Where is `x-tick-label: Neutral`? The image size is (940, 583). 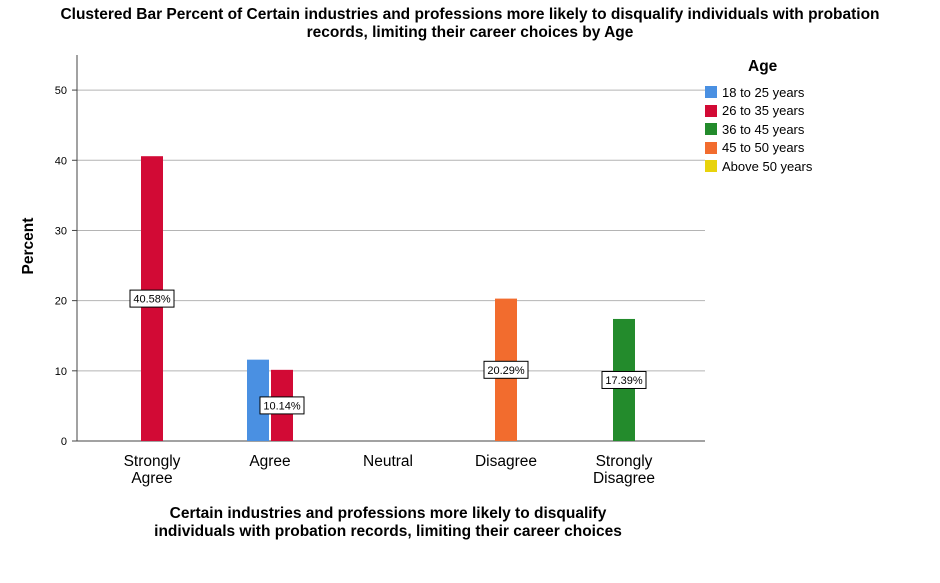
x-tick-label: Neutral is located at coordinates (388, 461).